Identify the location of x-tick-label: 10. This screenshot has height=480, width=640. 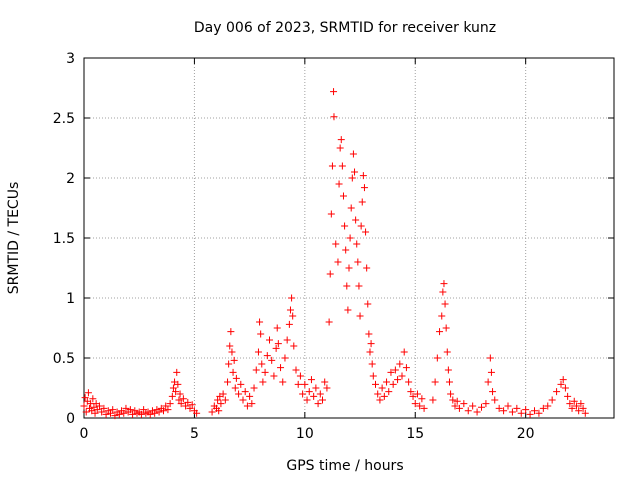
(305, 434).